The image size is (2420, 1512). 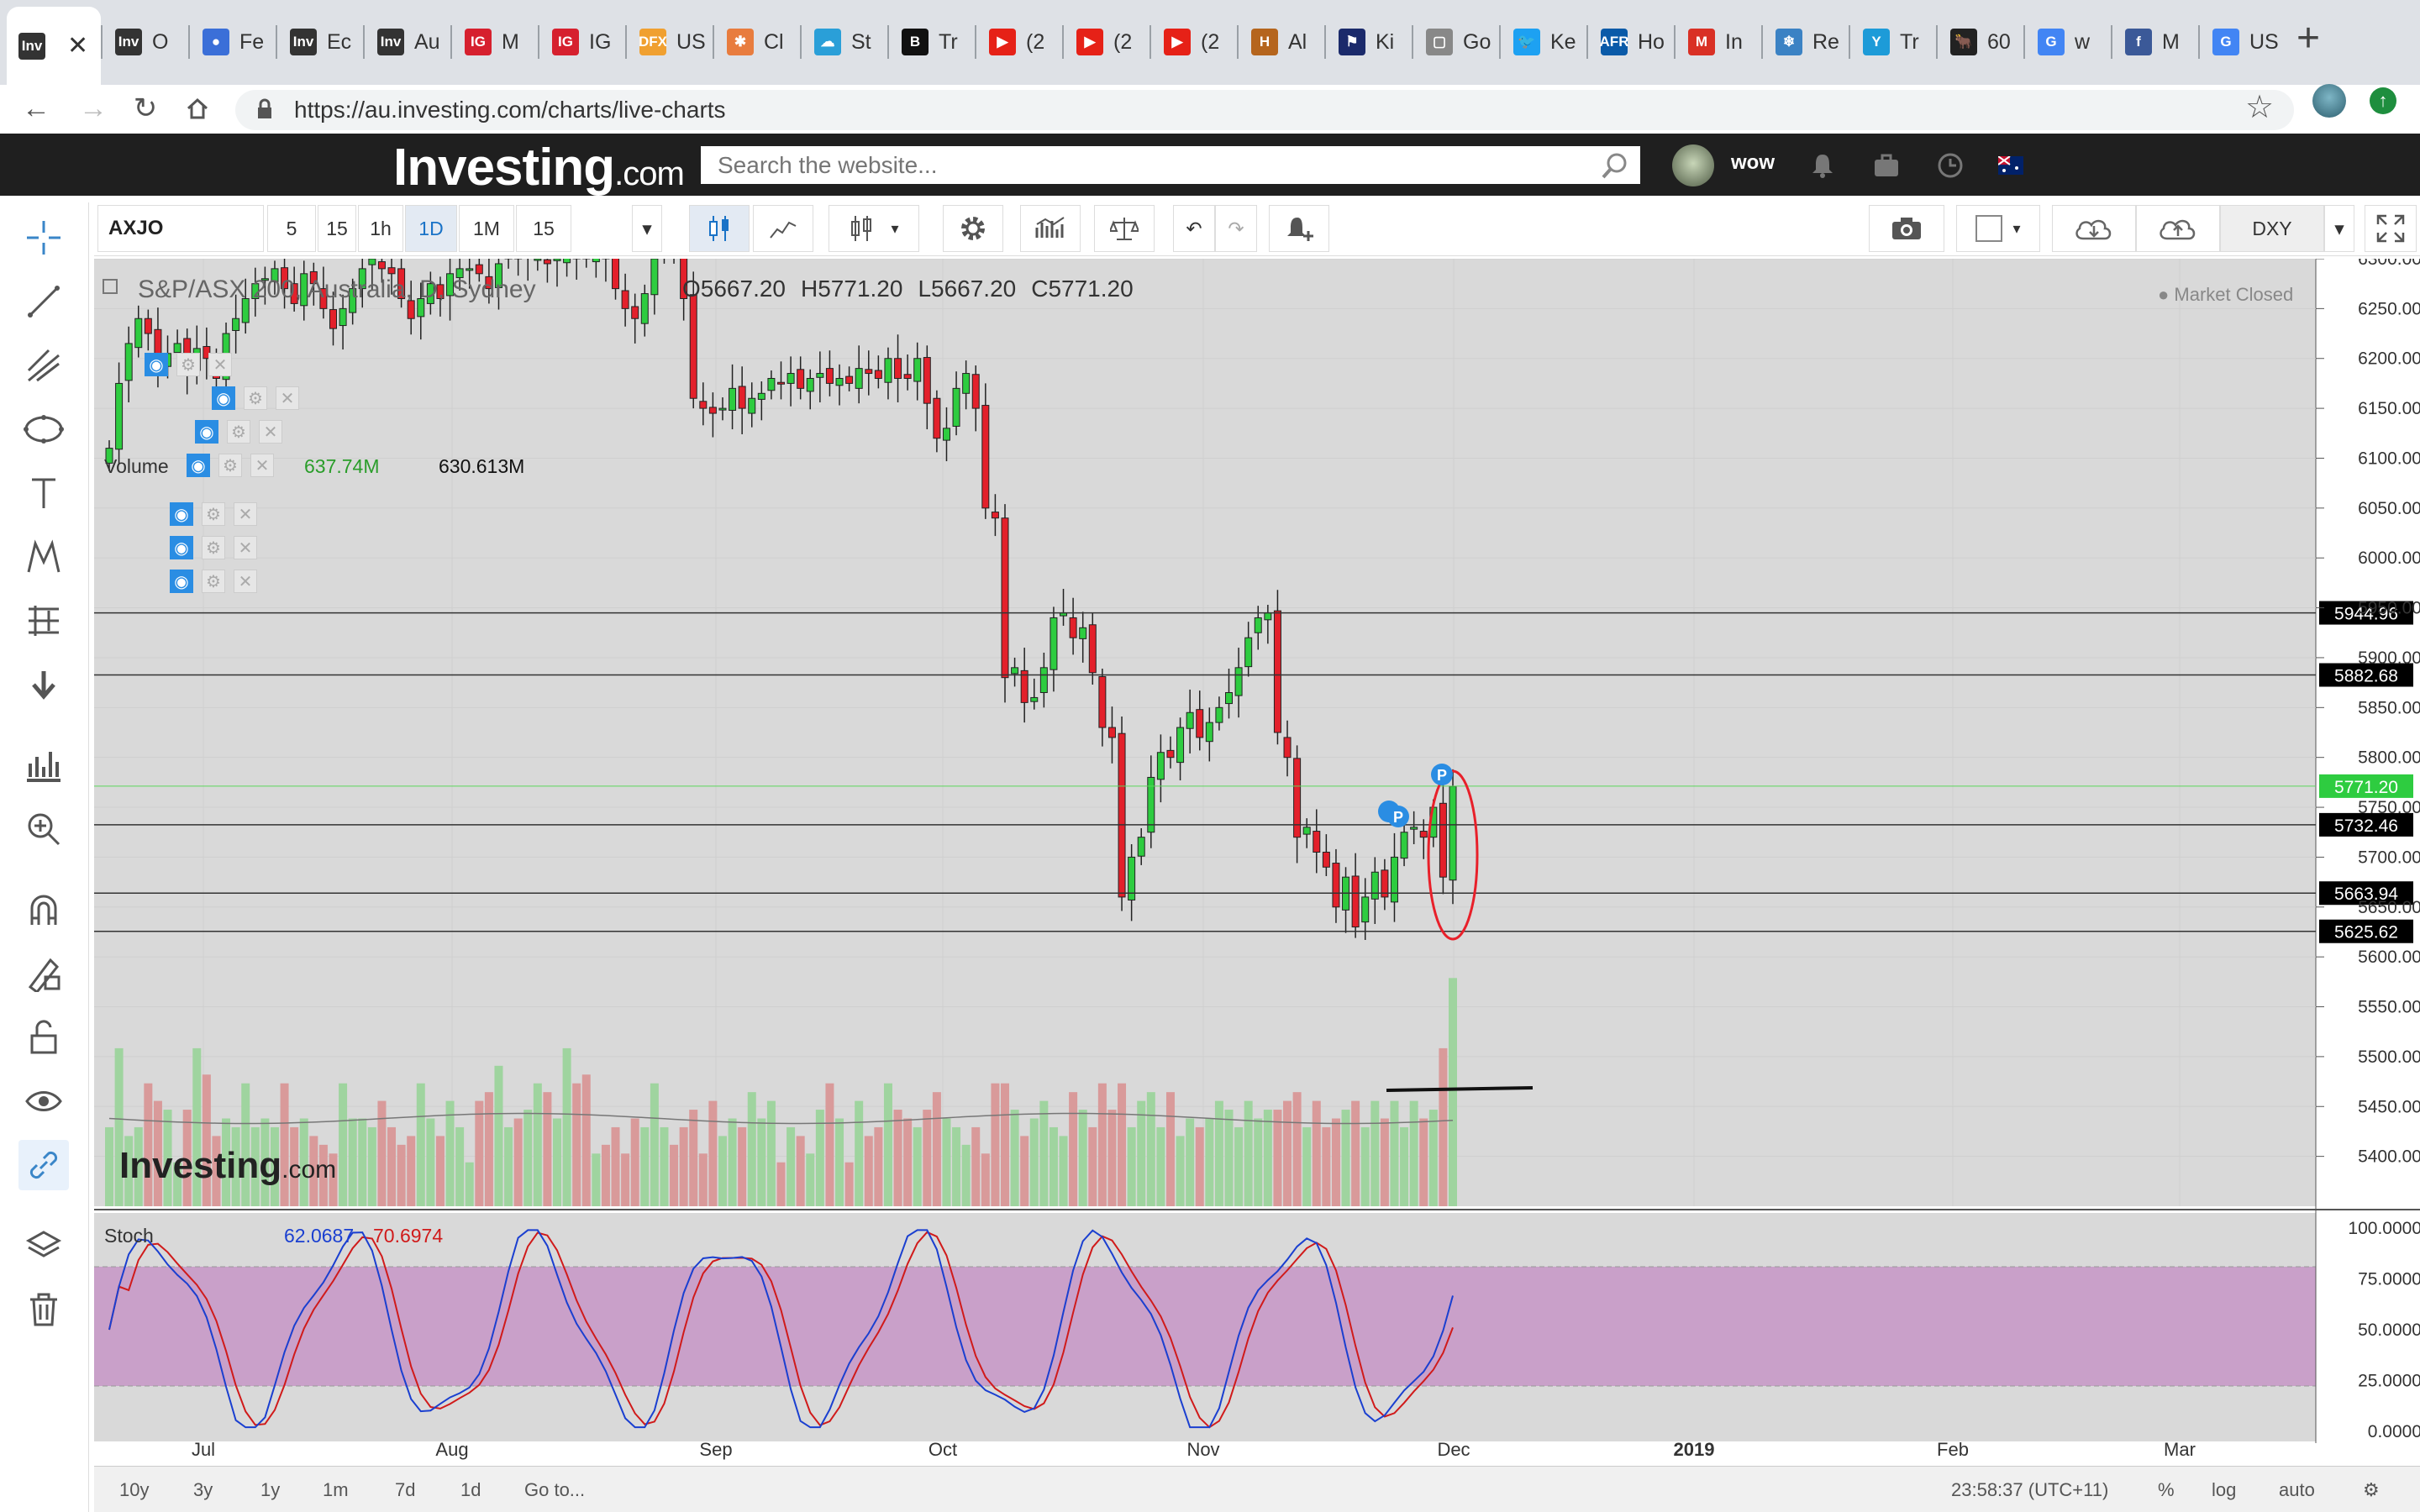 What do you see at coordinates (671, 42) in the screenshot?
I see `browser-tab: DFX US` at bounding box center [671, 42].